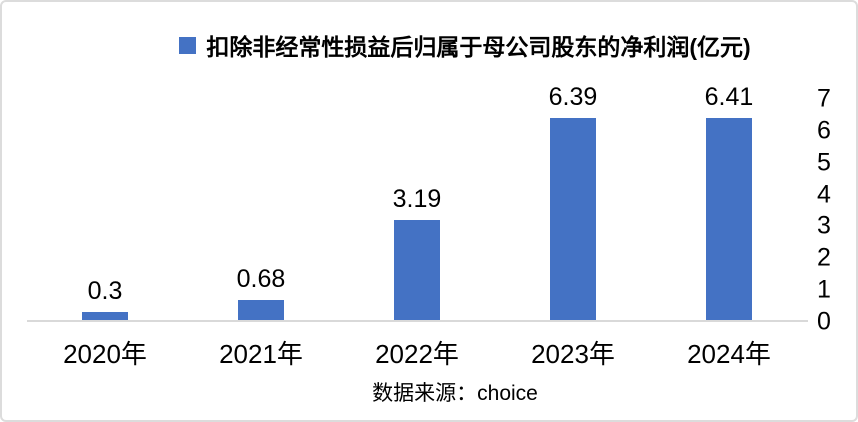 The image size is (858, 422). I want to click on bar-value-label: 0.3, so click(105, 291).